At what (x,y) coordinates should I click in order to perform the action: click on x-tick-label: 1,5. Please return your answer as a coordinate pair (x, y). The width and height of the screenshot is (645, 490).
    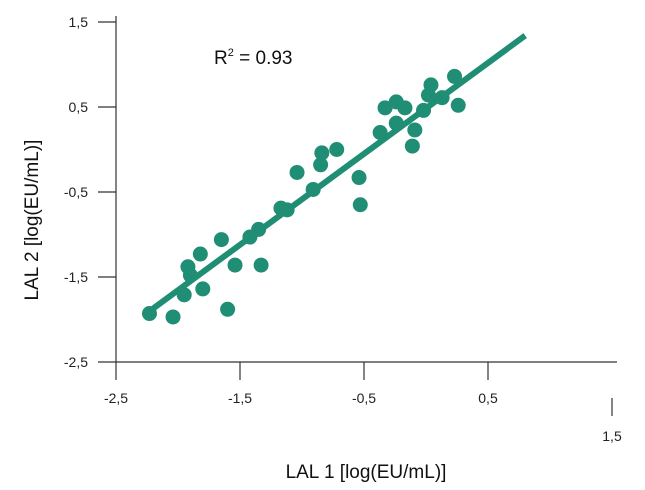
    Looking at the image, I should click on (612, 436).